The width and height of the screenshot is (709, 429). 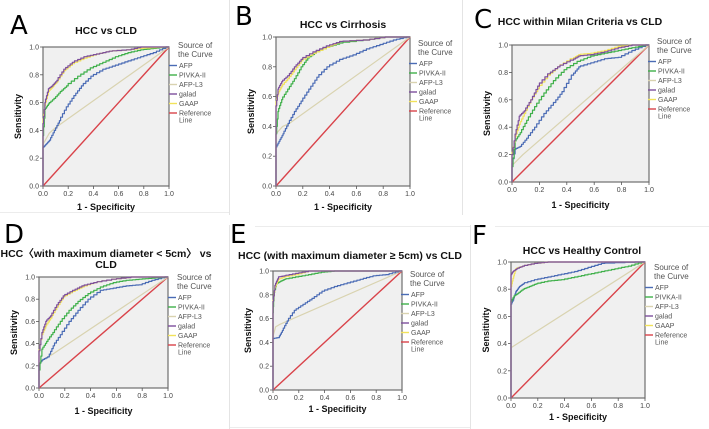 I want to click on chart-title-d: HCC〈with maximum diameter < 5cm〉 vs, so click(x=106, y=253).